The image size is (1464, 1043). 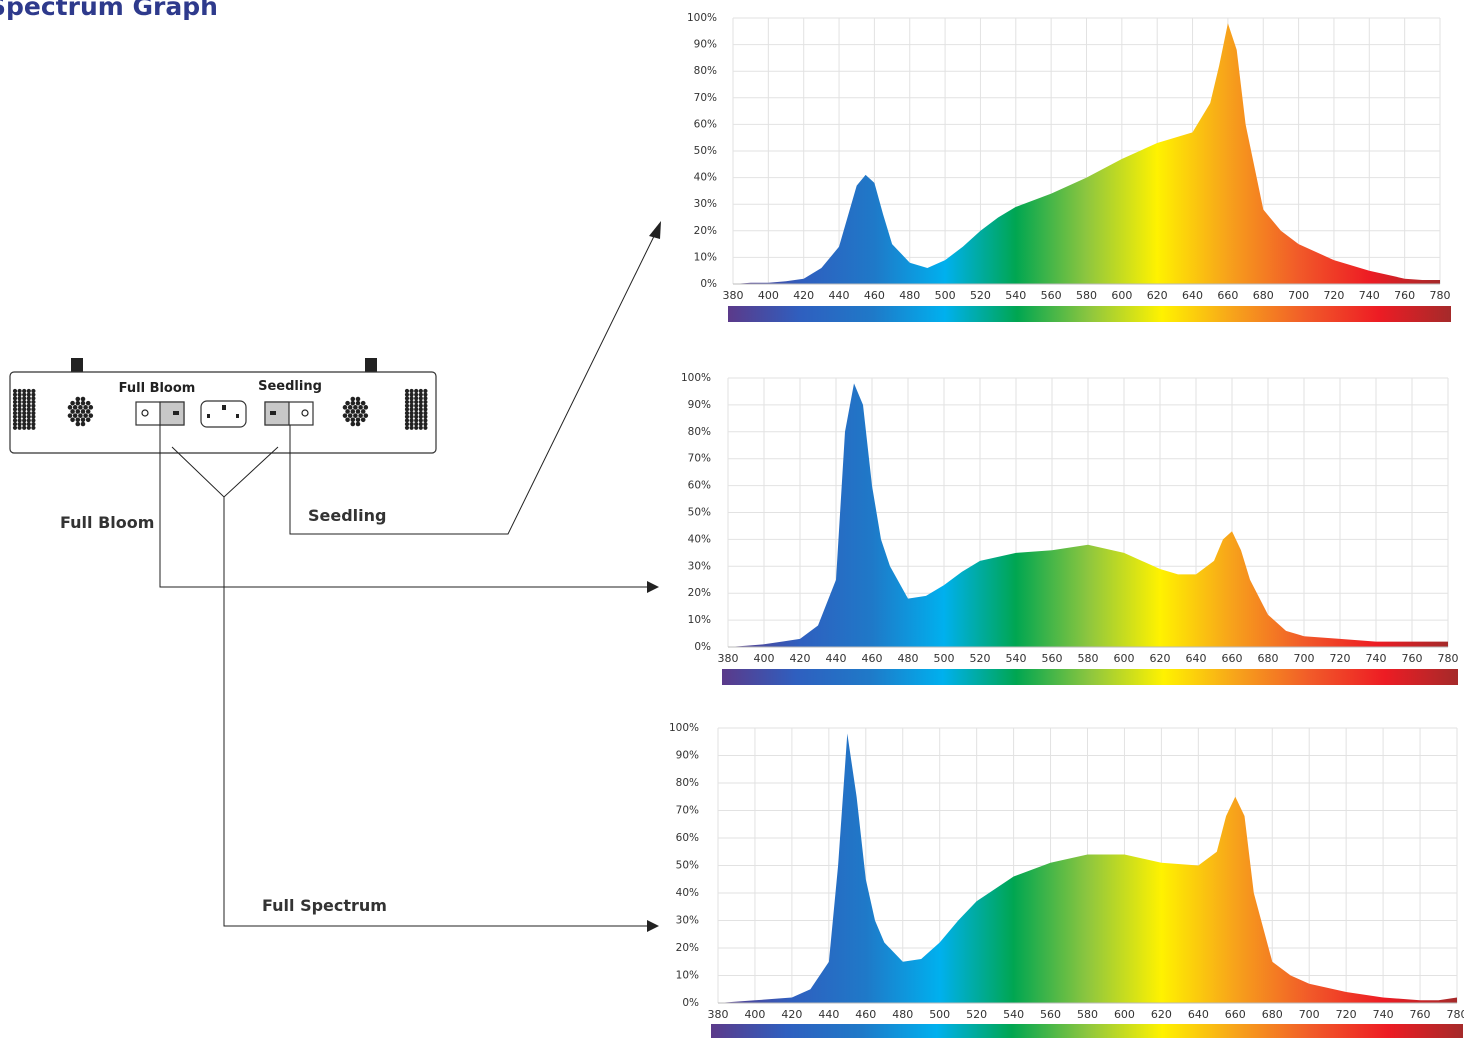 What do you see at coordinates (653, 587) in the screenshot?
I see `arrowhead-full-bloom` at bounding box center [653, 587].